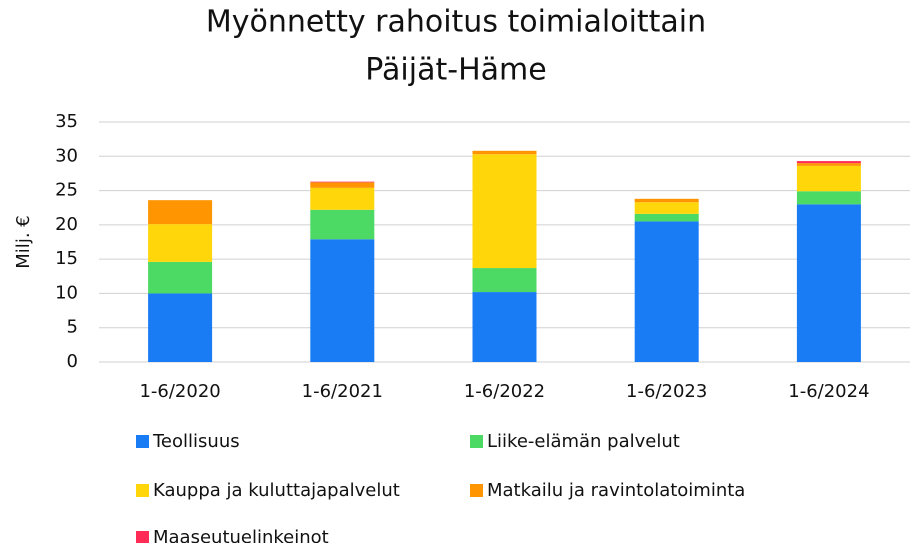 The image size is (913, 543). What do you see at coordinates (666, 391) in the screenshot?
I see `x-tick-label: 1-6/2023` at bounding box center [666, 391].